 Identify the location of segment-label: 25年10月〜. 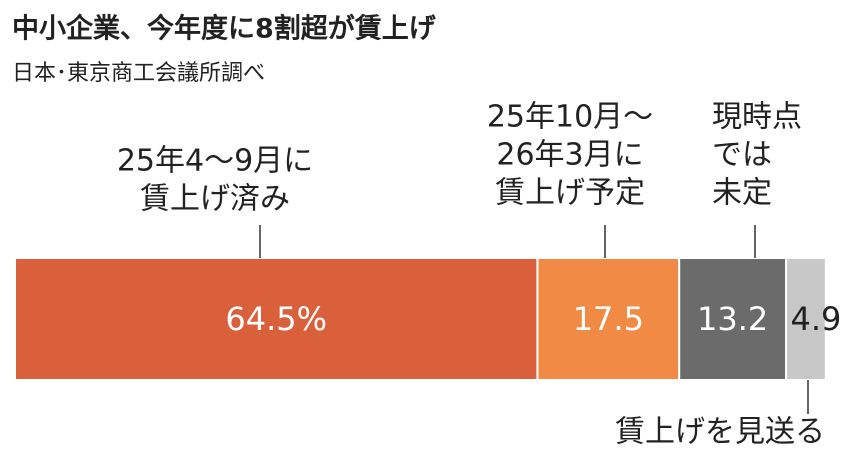
(570, 117).